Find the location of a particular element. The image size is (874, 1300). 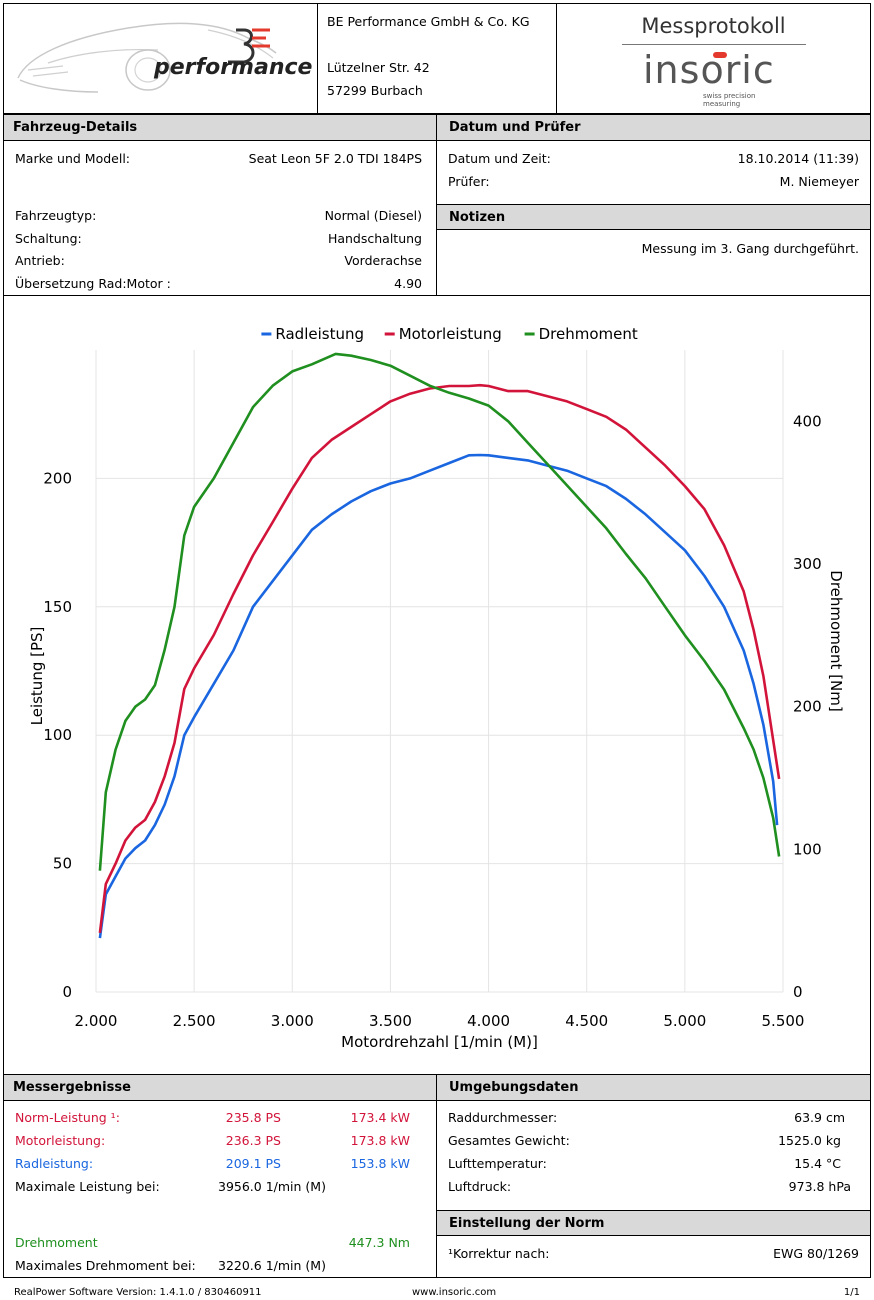

vehicle-row-value: 4.90 is located at coordinates (408, 283).